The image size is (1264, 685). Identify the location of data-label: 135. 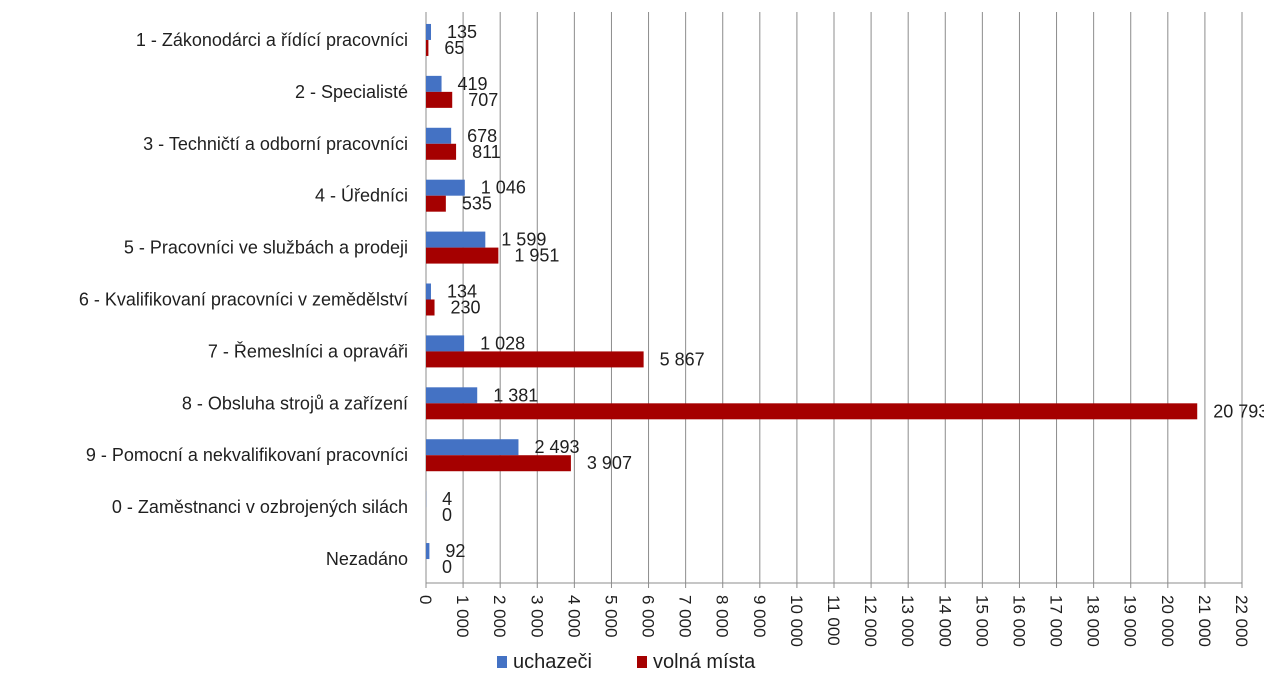
(462, 32).